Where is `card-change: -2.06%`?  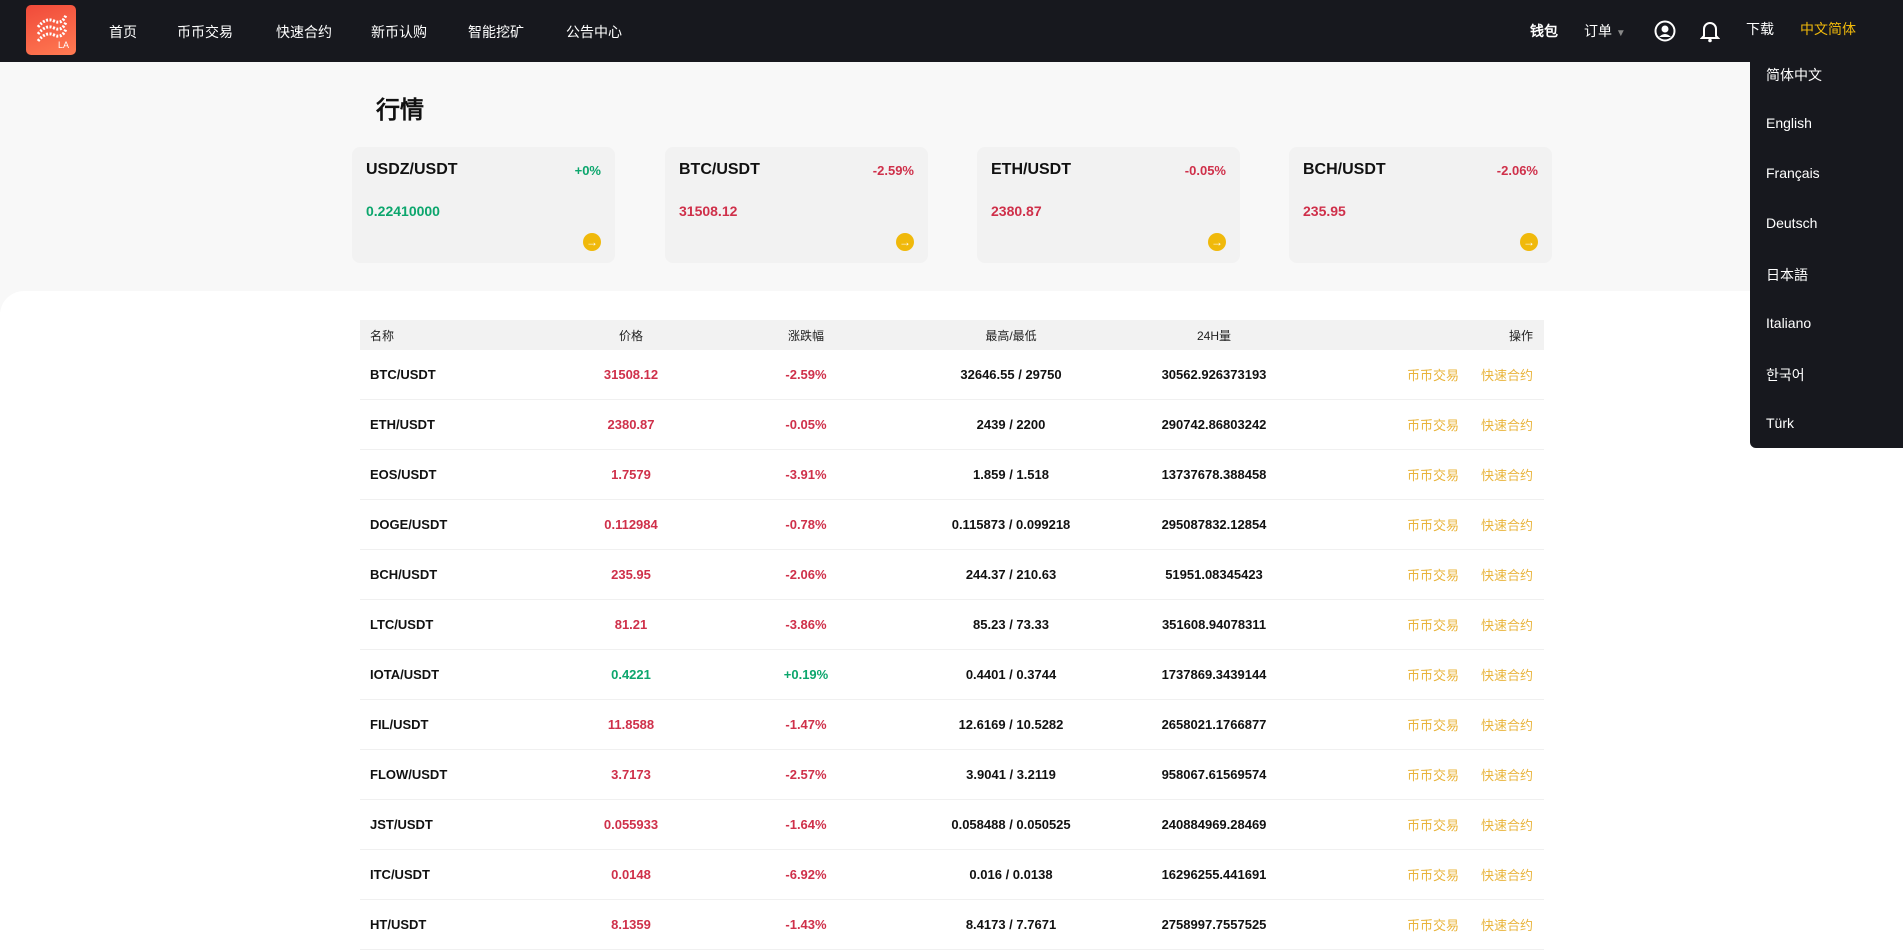
card-change: -2.06% is located at coordinates (1517, 170).